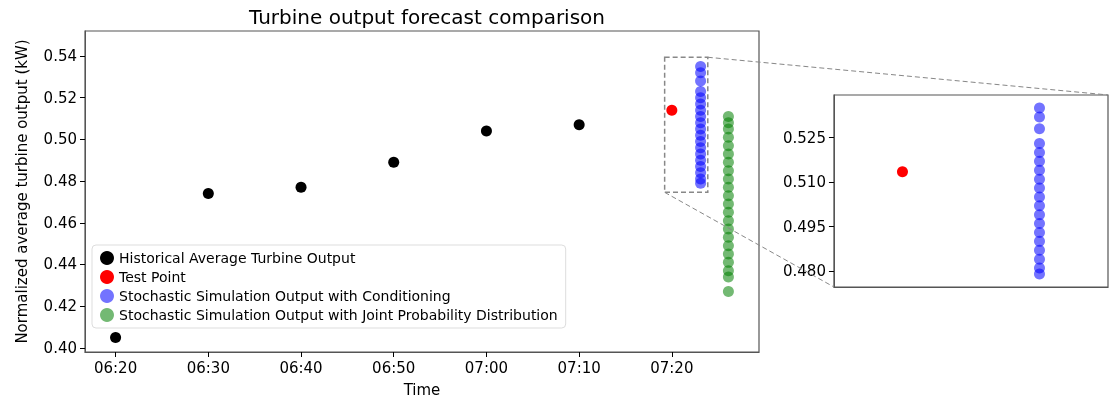 This screenshot has height=403, width=1112. What do you see at coordinates (426, 17) in the screenshot?
I see `chart-title: Turbine output forecast comparison` at bounding box center [426, 17].